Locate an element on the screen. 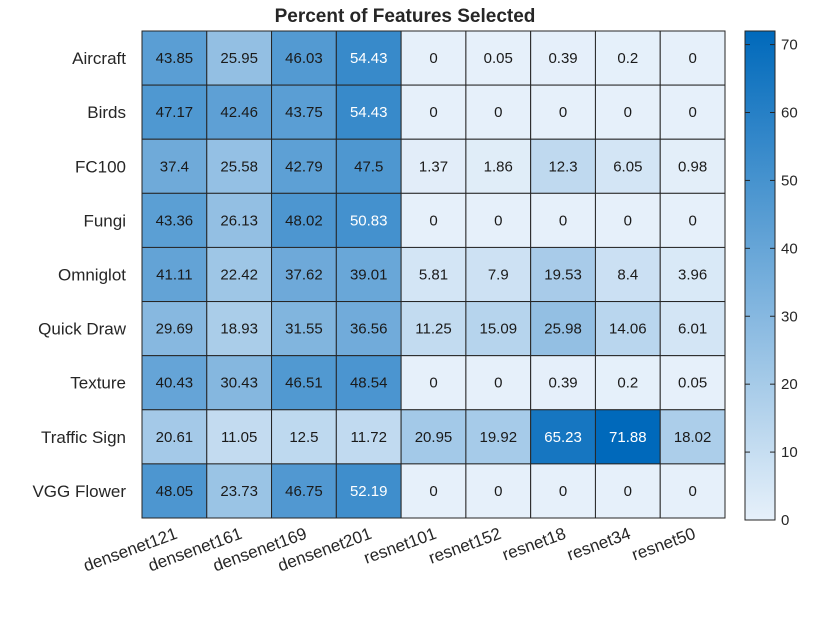 The height and width of the screenshot is (638, 823). colorbar-tick-label: 0 is located at coordinates (785, 520).